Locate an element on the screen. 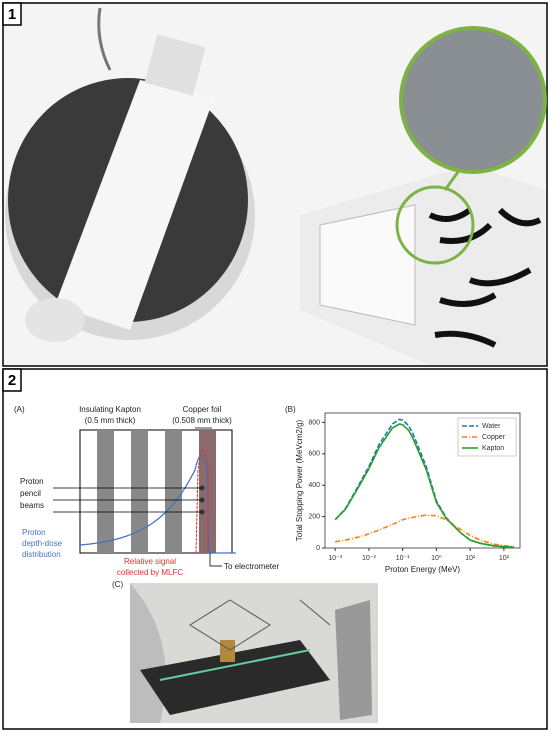  zebra-stripes is located at coordinates (485, 277).